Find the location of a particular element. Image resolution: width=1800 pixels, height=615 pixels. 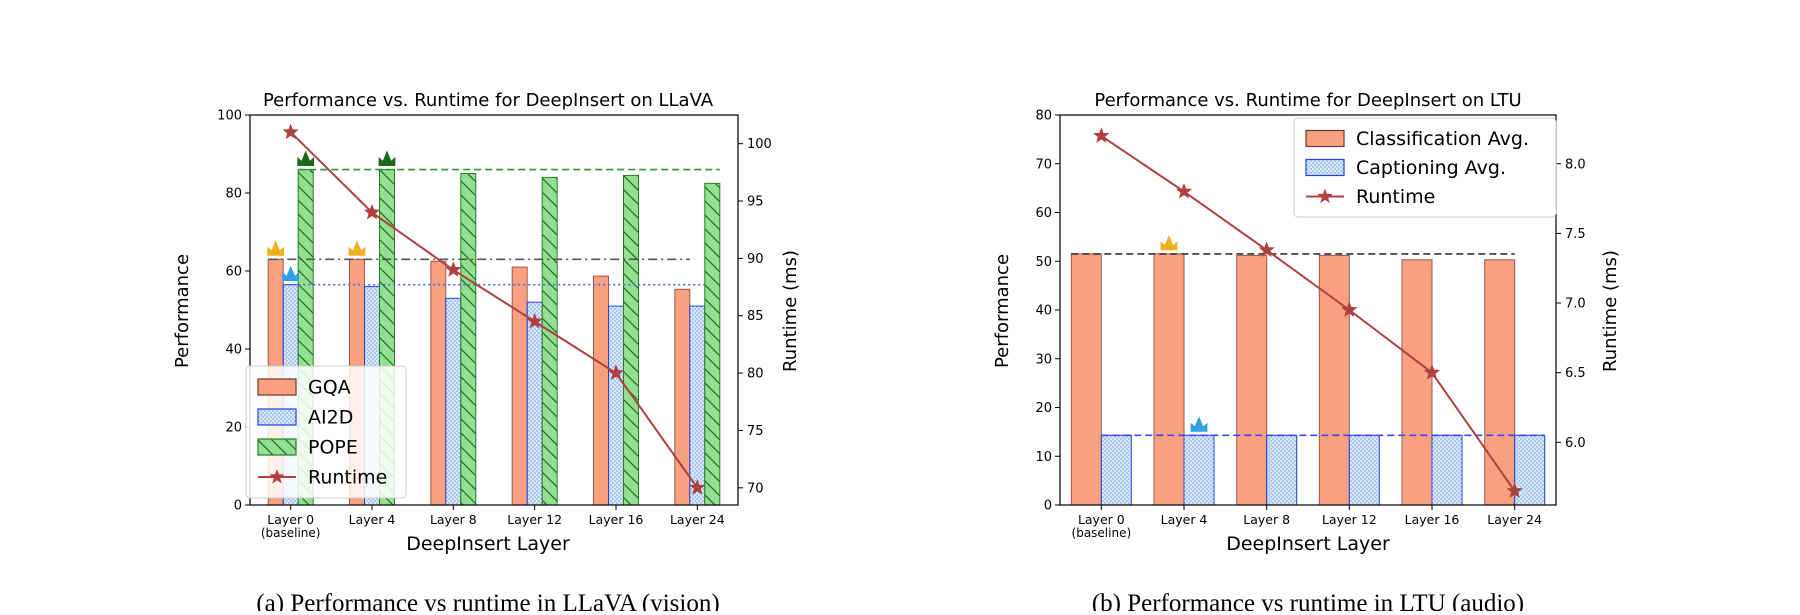

y2-tick-label: 7.5 is located at coordinates (1575, 234).